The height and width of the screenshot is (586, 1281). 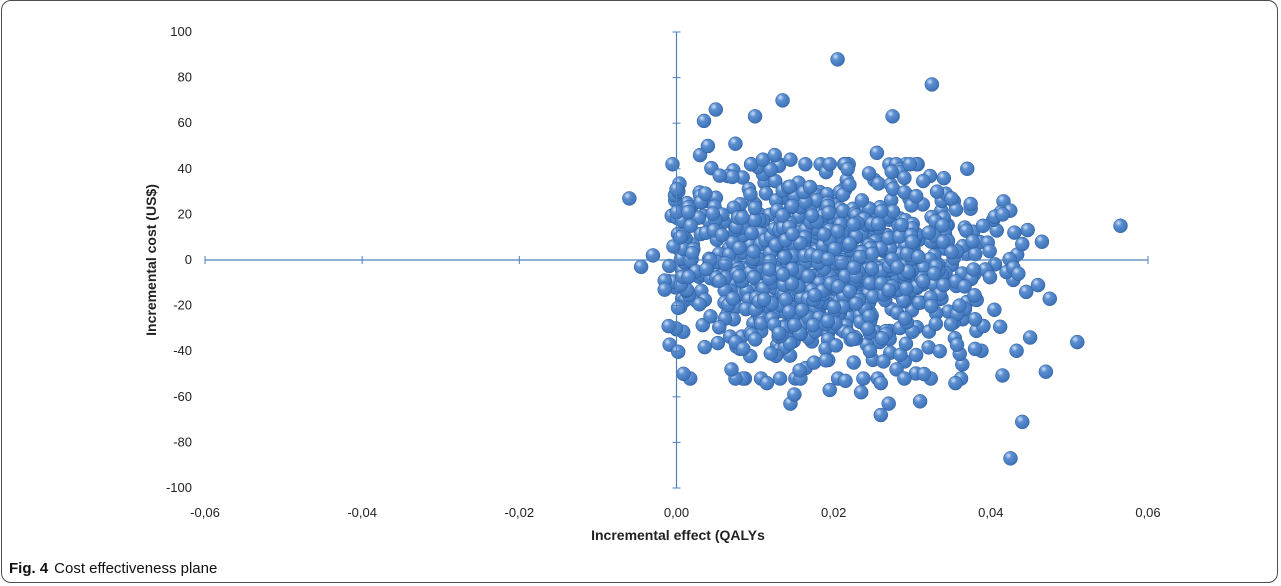 What do you see at coordinates (362, 512) in the screenshot?
I see `x-tick-label: -0,04` at bounding box center [362, 512].